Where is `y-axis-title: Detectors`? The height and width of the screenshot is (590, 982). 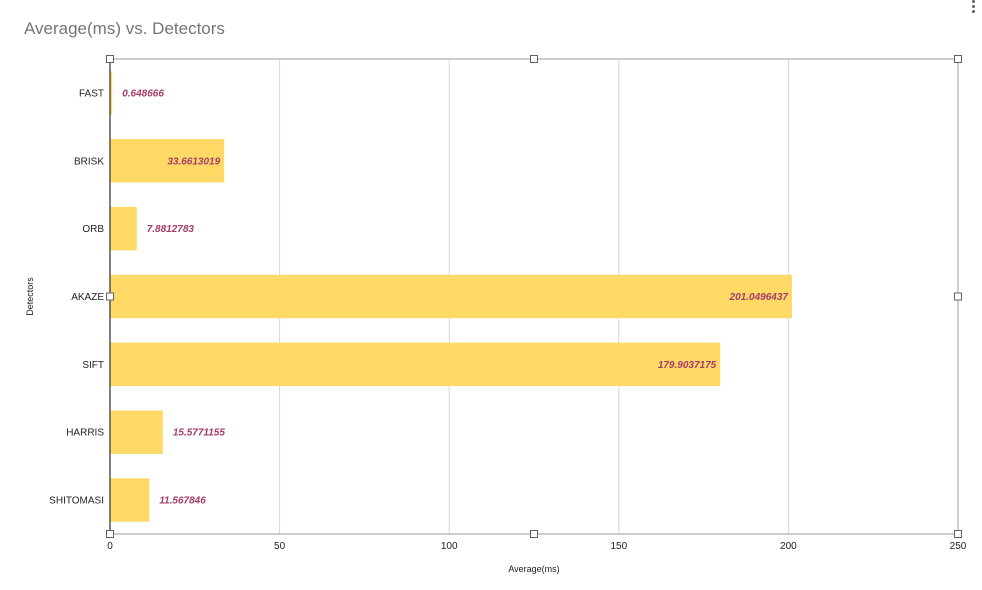 y-axis-title: Detectors is located at coordinates (30, 296).